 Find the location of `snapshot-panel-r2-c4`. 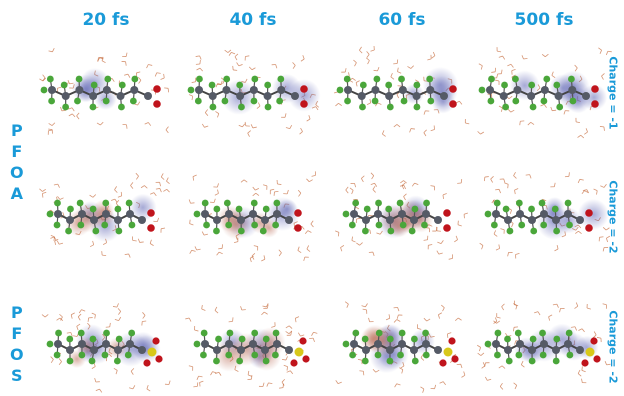

snapshot-panel-r2-c4 is located at coordinates (545, 215).